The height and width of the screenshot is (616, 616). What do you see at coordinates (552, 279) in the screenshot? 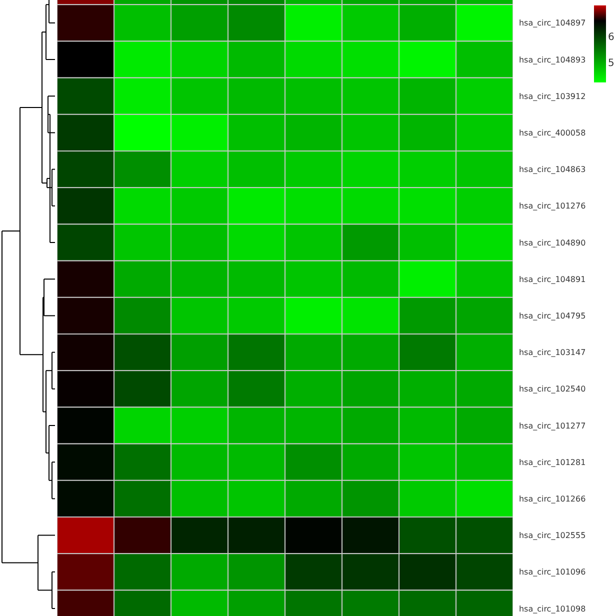
I see `y-tick-label: hsa_circ_104891` at bounding box center [552, 279].